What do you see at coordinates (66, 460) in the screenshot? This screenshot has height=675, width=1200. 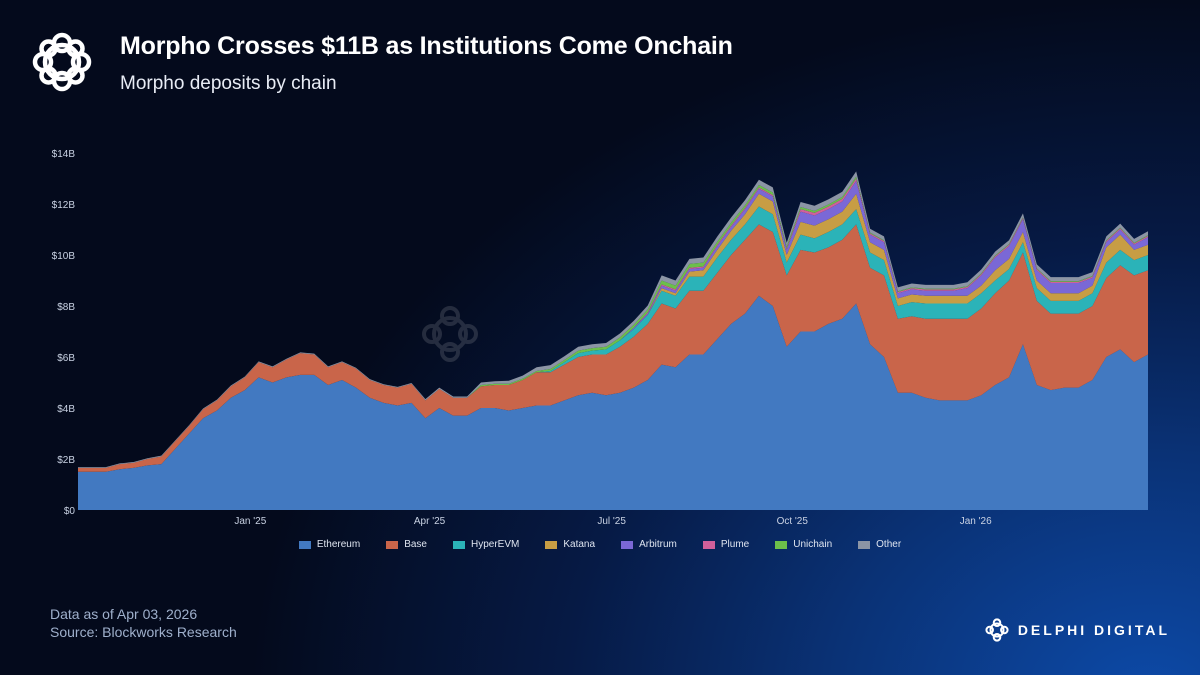 I see `y-tick-label: $2B` at bounding box center [66, 460].